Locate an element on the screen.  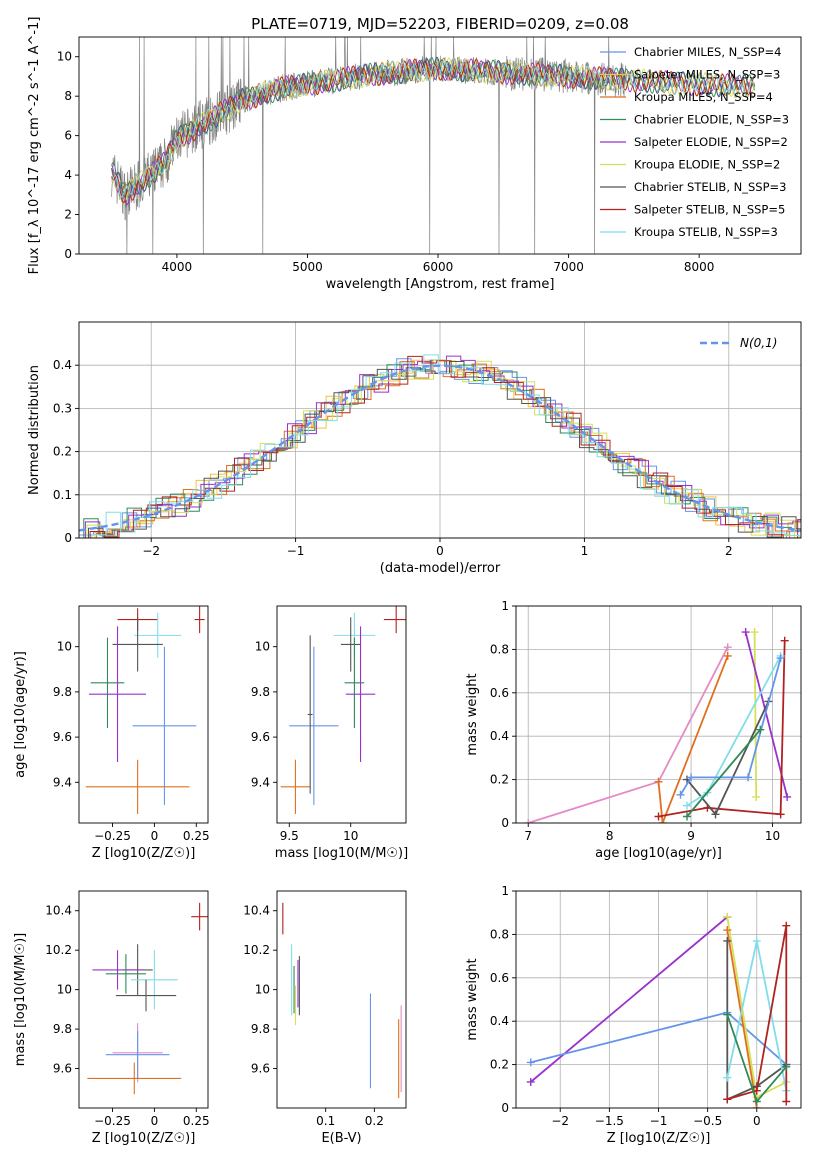
normal-curve is located at coordinates (440, 448).